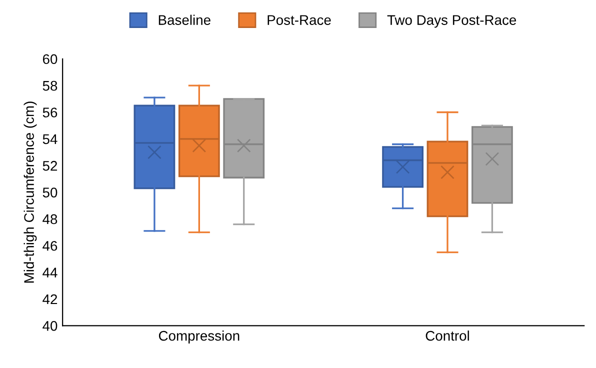 This screenshot has width=596, height=368. What do you see at coordinates (50, 326) in the screenshot?
I see `y-tick-label: 40` at bounding box center [50, 326].